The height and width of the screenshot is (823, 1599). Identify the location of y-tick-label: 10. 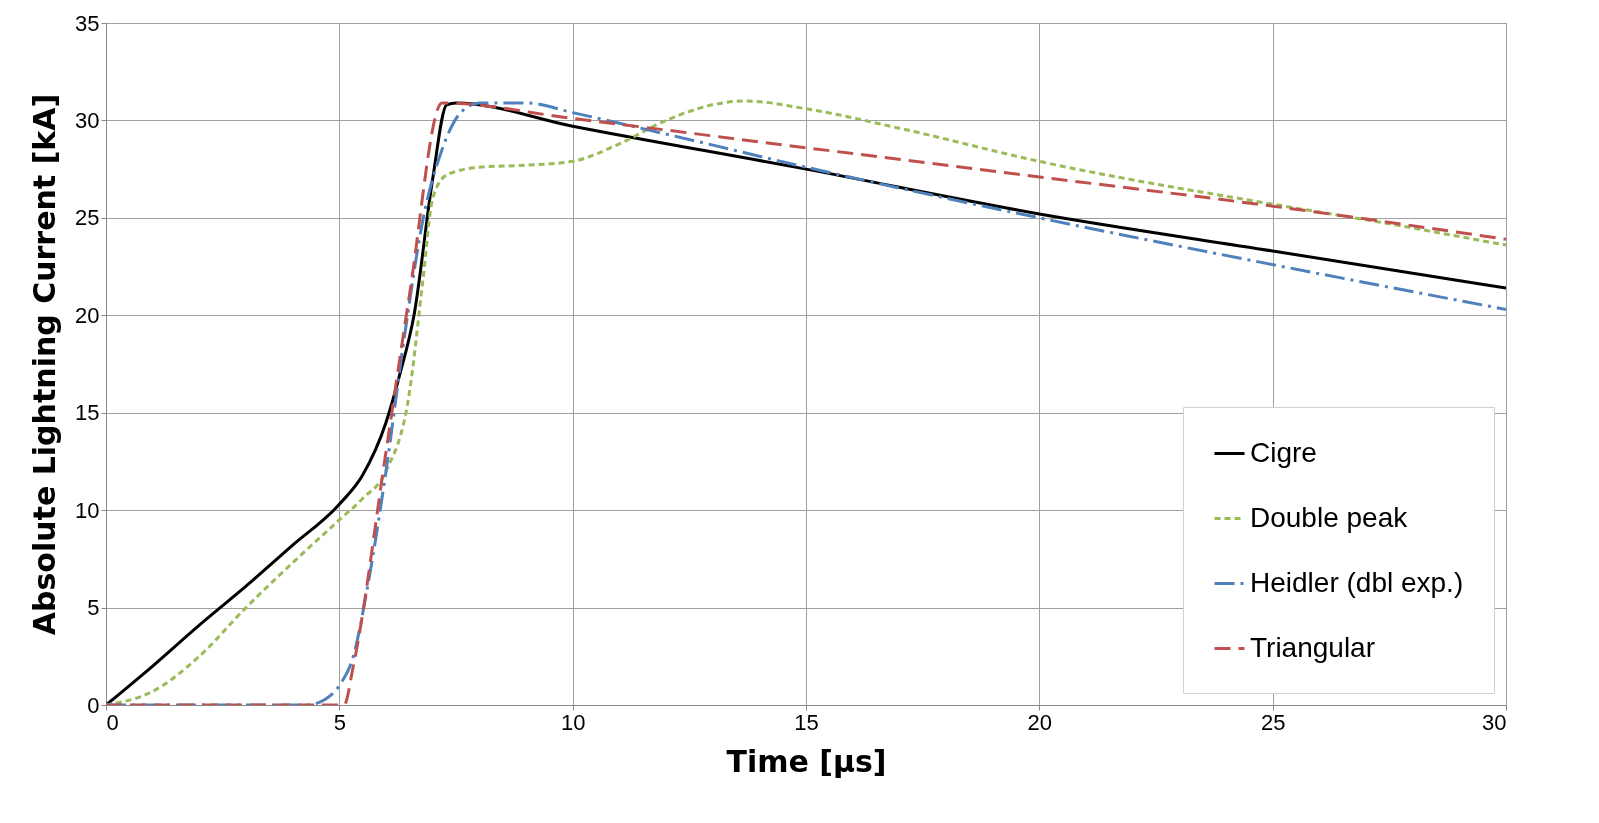
(87, 510).